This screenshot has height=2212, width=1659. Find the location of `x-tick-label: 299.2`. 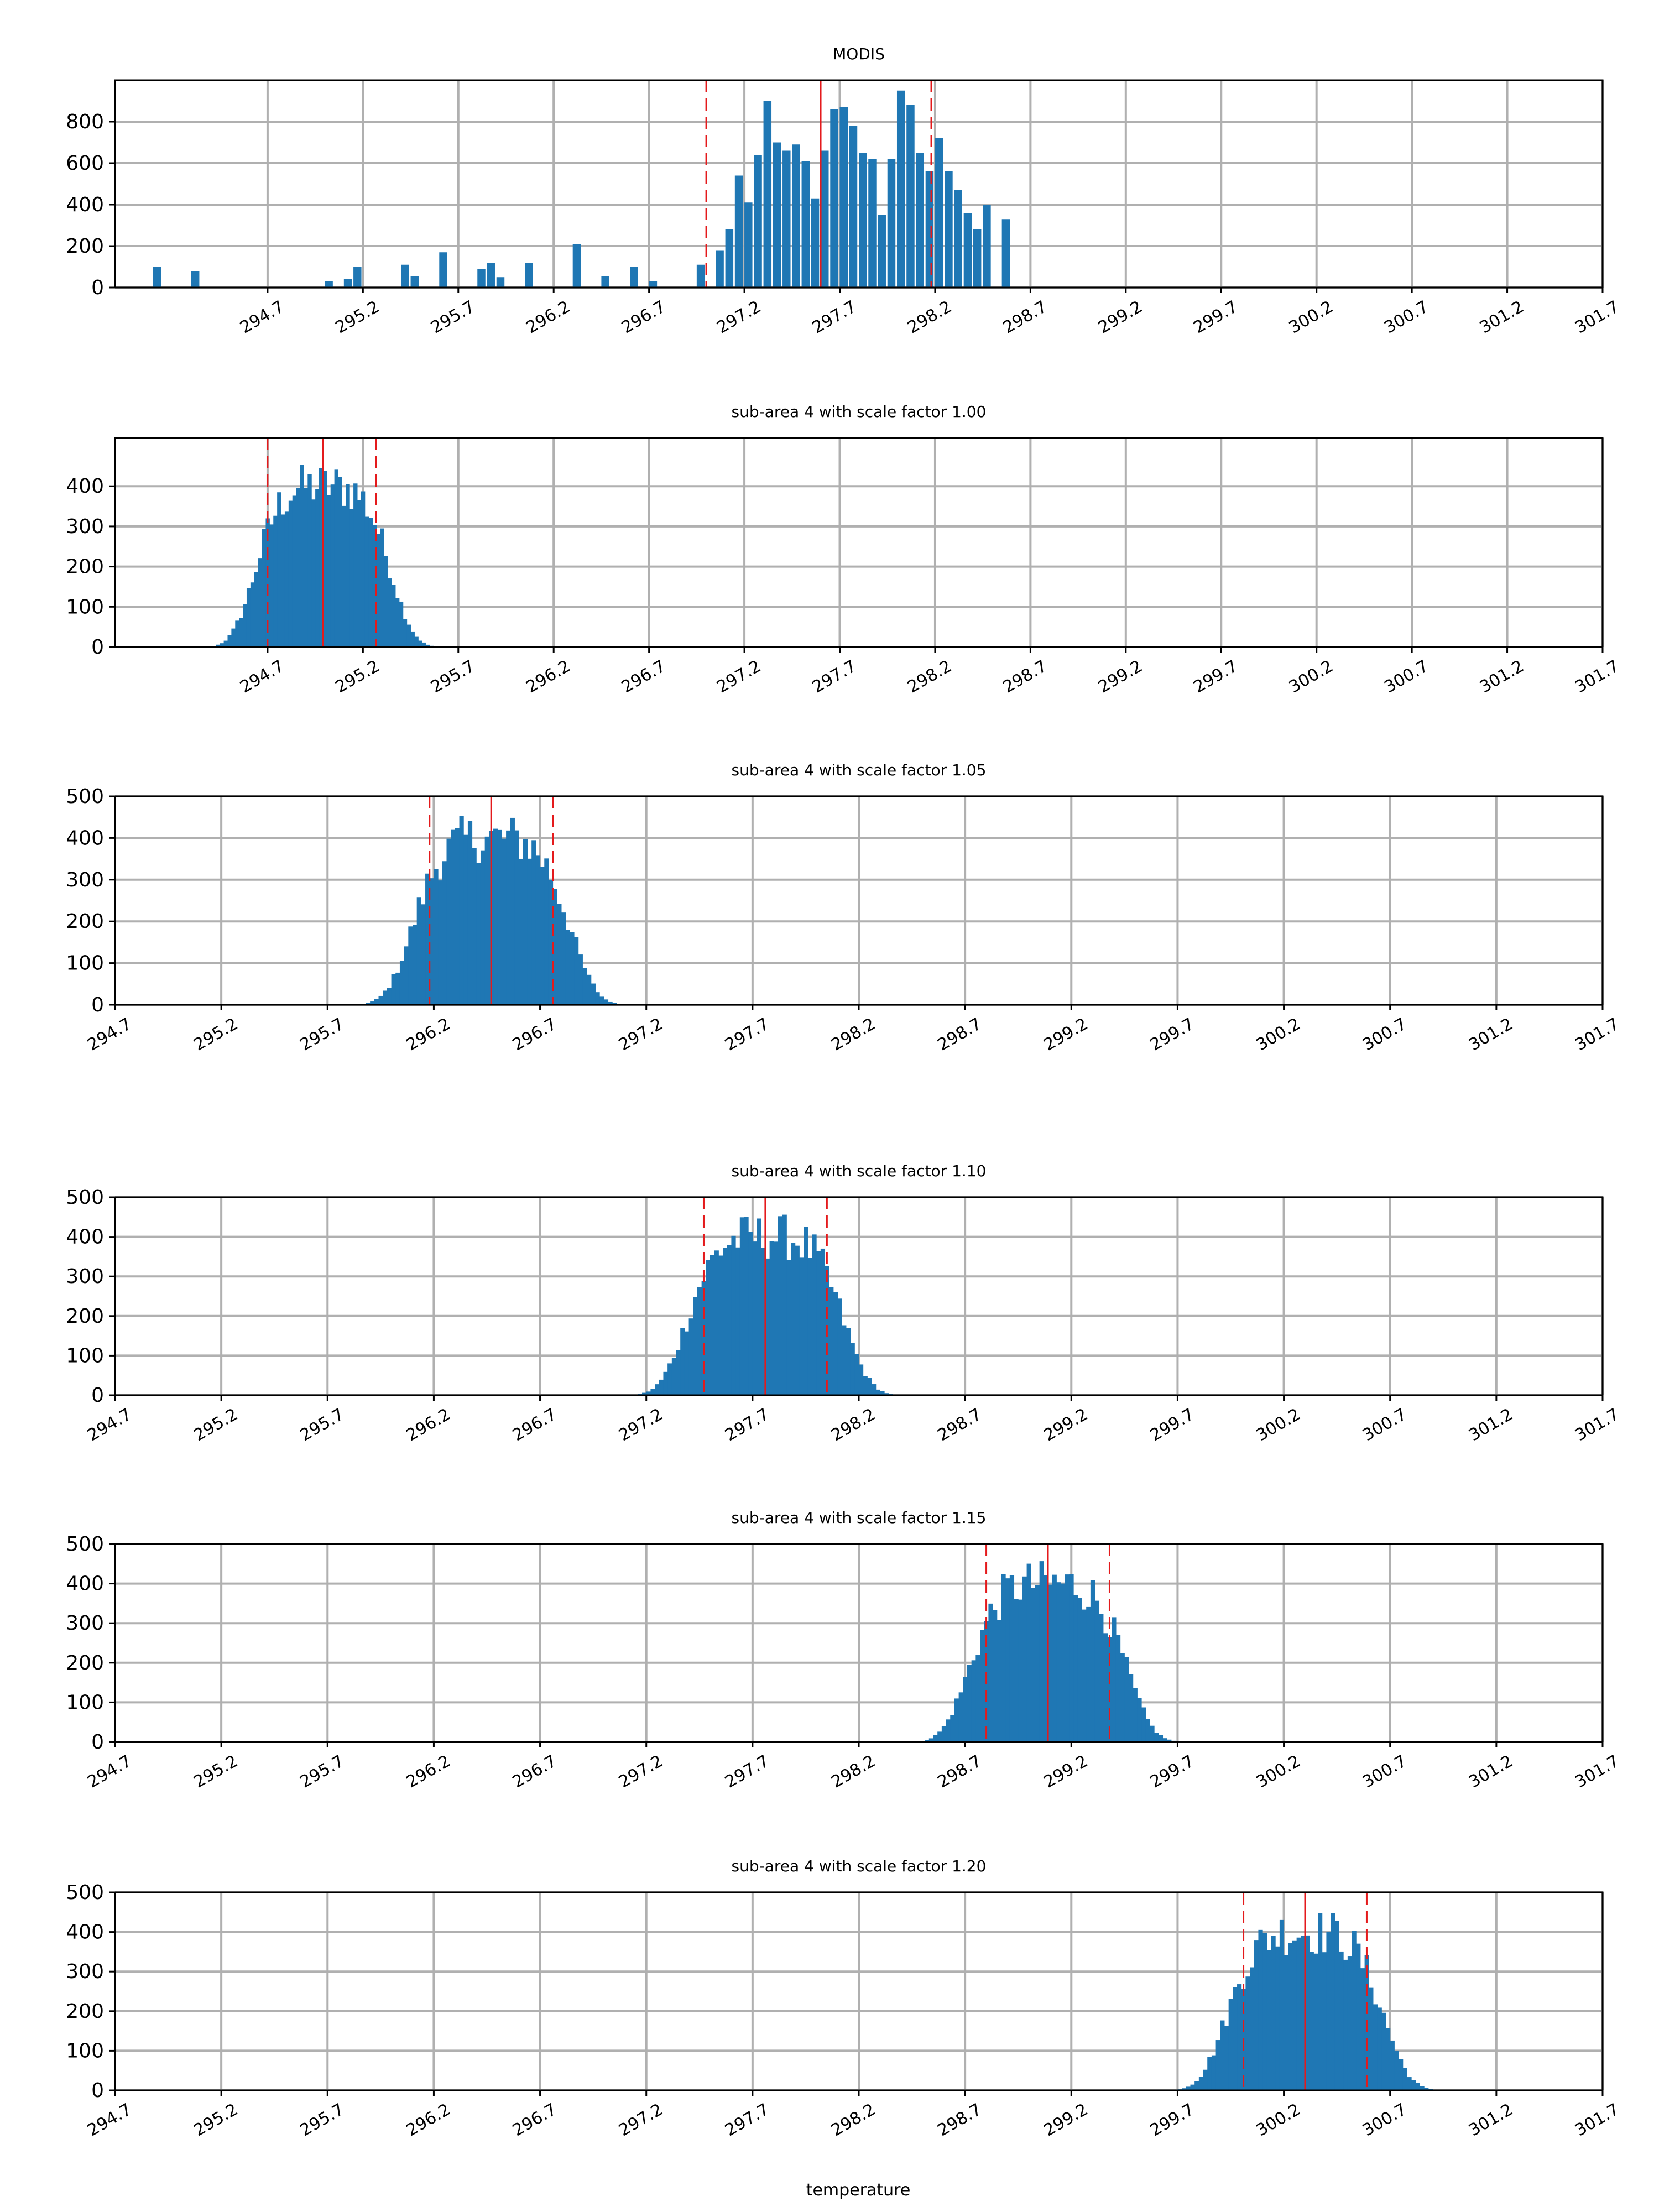

x-tick-label: 299.2 is located at coordinates (1067, 1425).